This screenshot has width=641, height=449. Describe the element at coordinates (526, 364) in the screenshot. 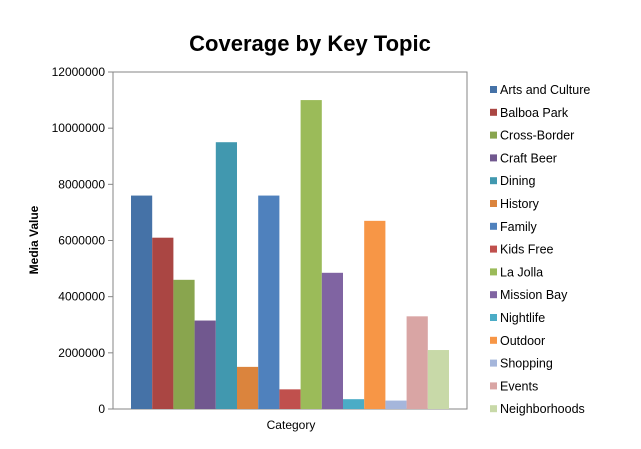

I see `legend-label: Shopping` at that location.